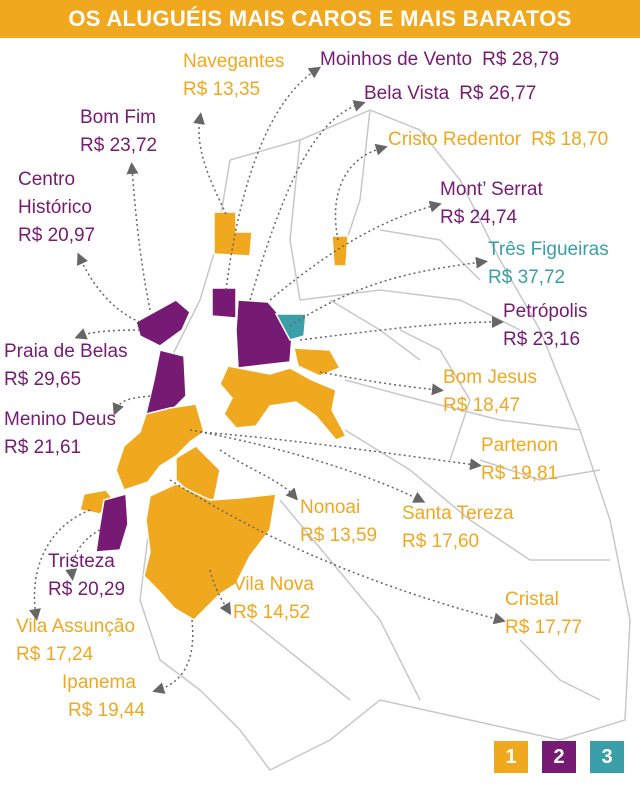 The width and height of the screenshot is (640, 791). I want to click on neighborhood-label: Bom Jesus R$ 18,47, so click(490, 392).